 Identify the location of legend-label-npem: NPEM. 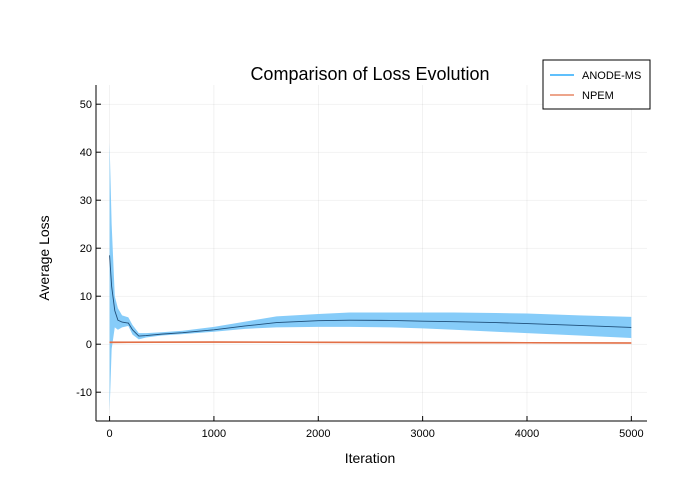
(598, 96).